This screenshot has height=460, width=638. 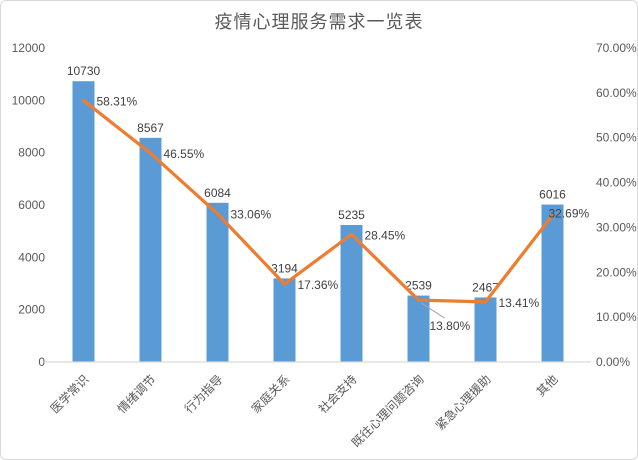 I want to click on y-axis-tick-label: 12000, so click(x=29, y=48).